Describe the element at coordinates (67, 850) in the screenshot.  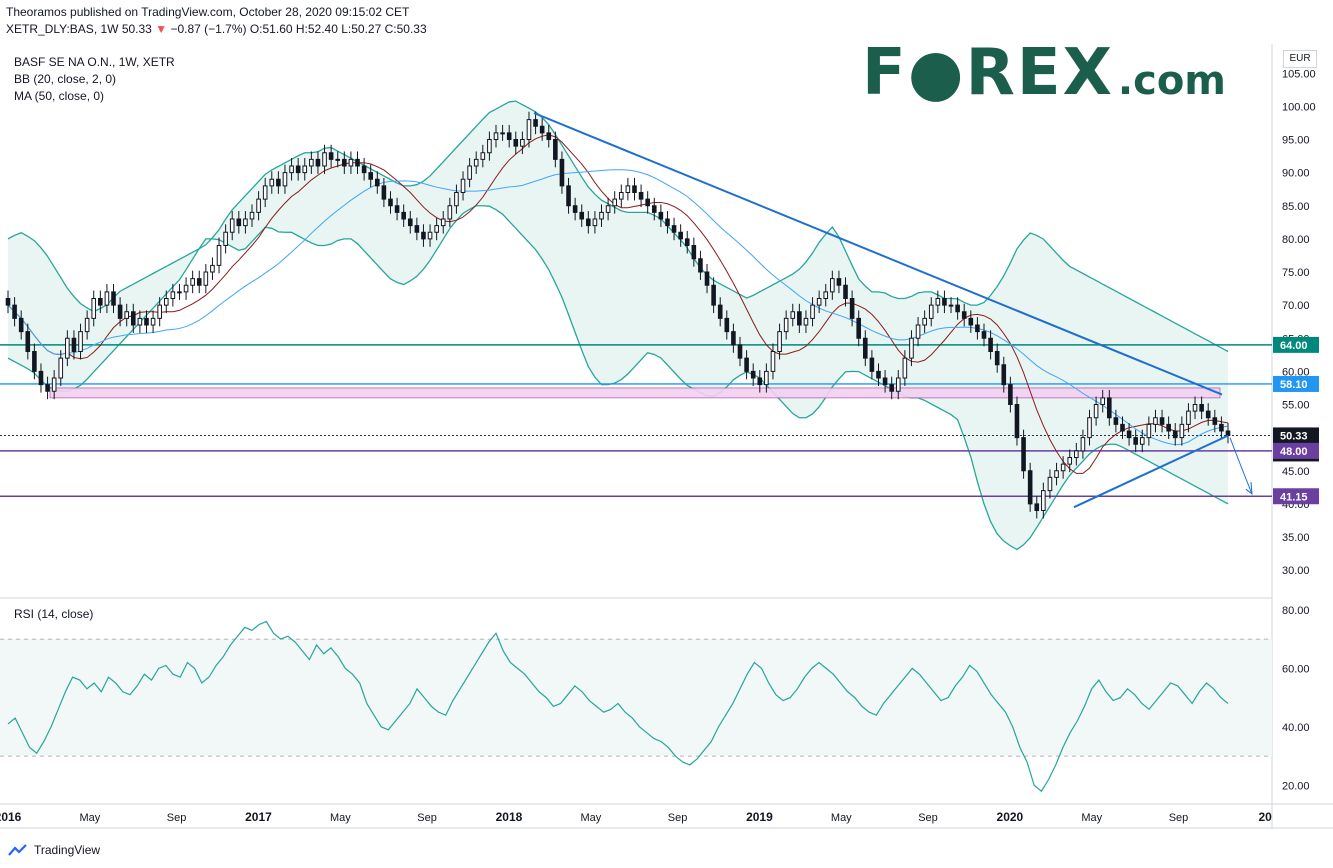
I see `footer-brand: TradingView` at that location.